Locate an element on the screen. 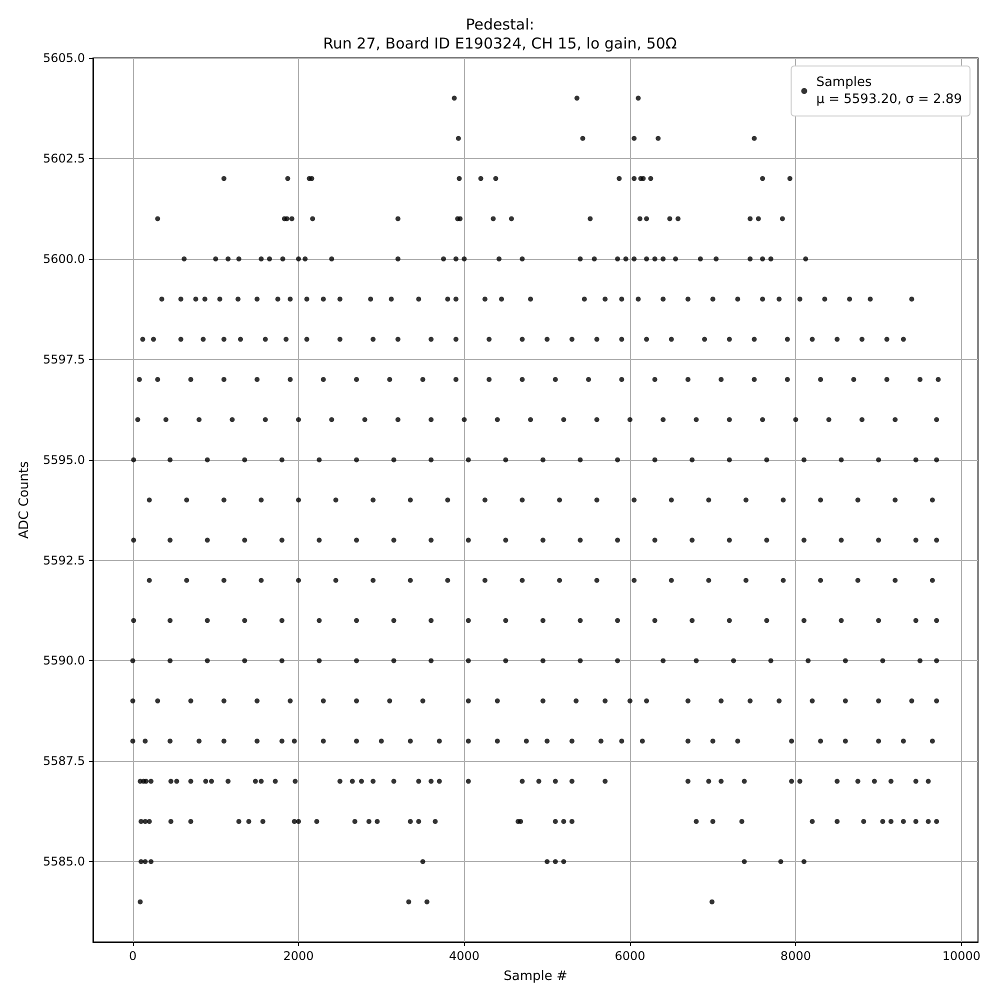  y-tick-label: 5597.5 is located at coordinates (64, 359).